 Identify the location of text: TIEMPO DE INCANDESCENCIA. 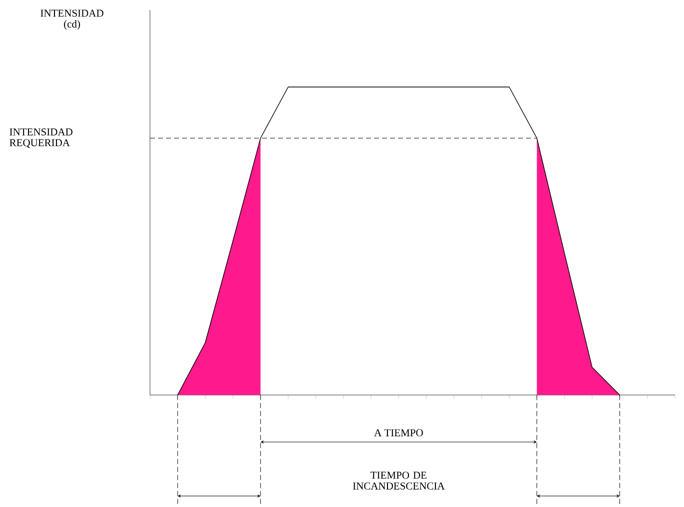
(398, 481).